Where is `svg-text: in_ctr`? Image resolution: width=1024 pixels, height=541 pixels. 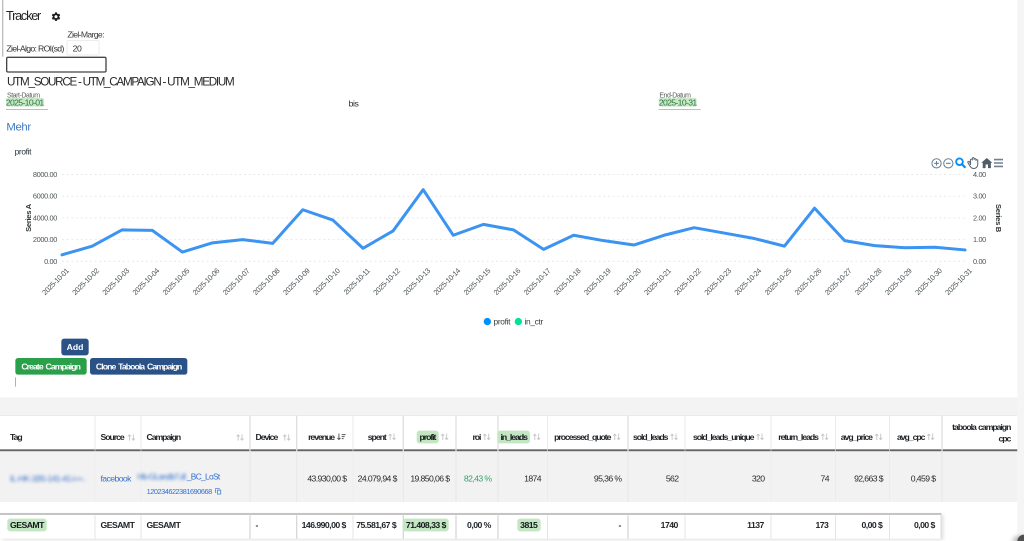
svg-text: in_ctr is located at coordinates (534, 322).